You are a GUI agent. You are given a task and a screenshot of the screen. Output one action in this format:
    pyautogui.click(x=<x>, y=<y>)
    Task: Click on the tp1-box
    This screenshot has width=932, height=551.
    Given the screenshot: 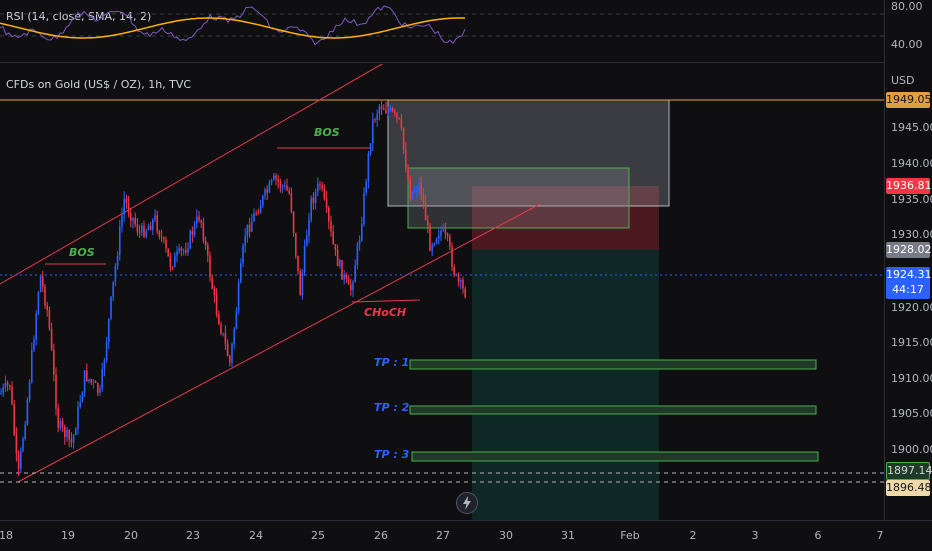 What is the action you would take?
    pyautogui.click(x=613, y=364)
    